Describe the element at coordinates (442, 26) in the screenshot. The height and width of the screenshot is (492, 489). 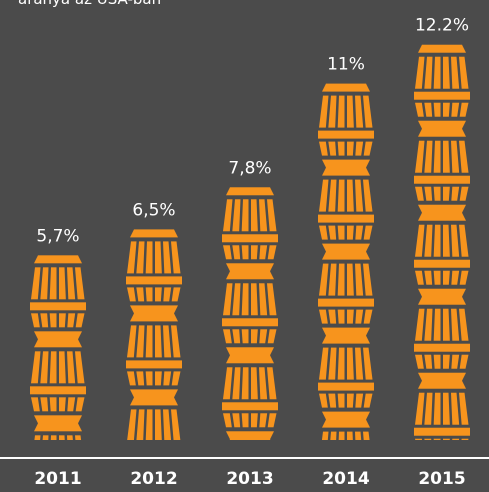
I see `value-label: 12.2%` at that location.